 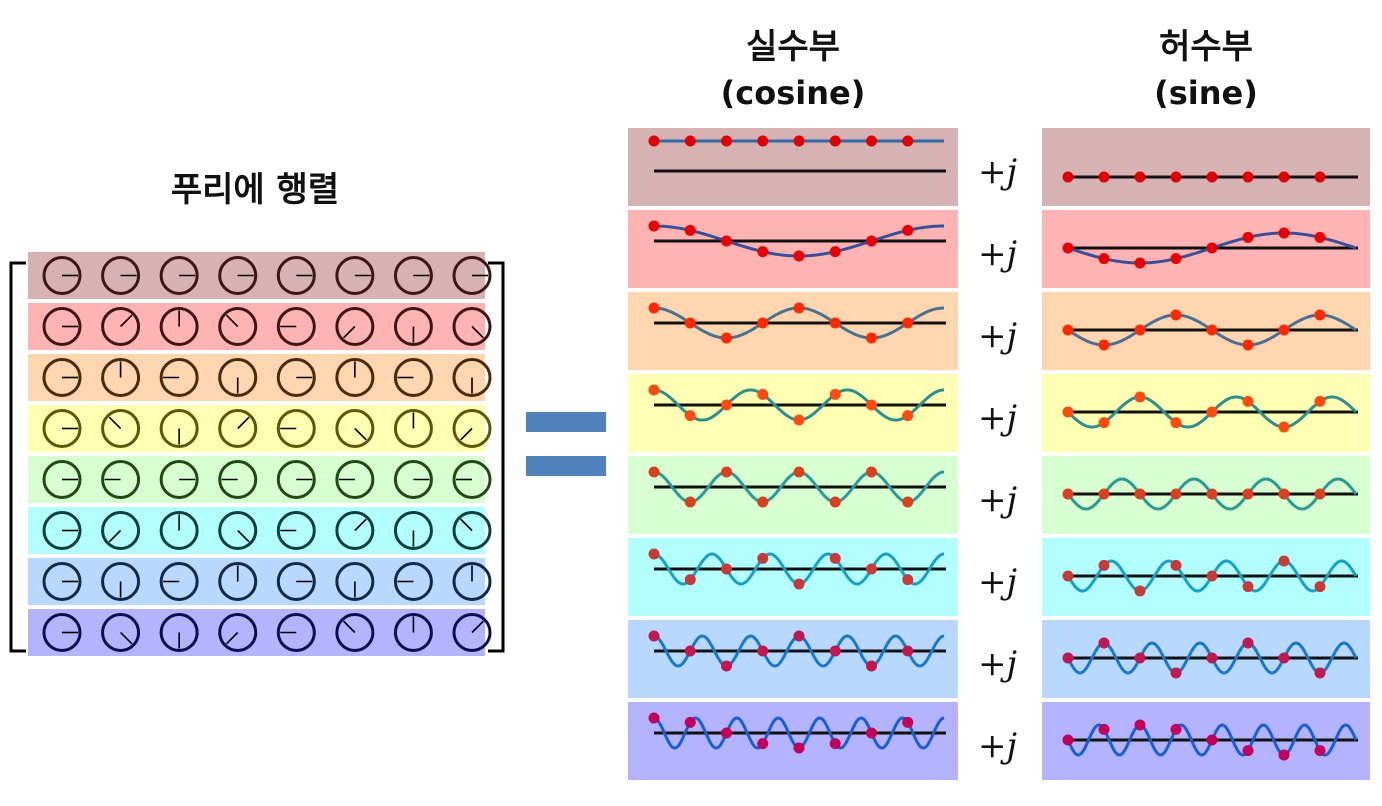 What do you see at coordinates (793, 47) in the screenshot?
I see `real-part-title: 실수부` at bounding box center [793, 47].